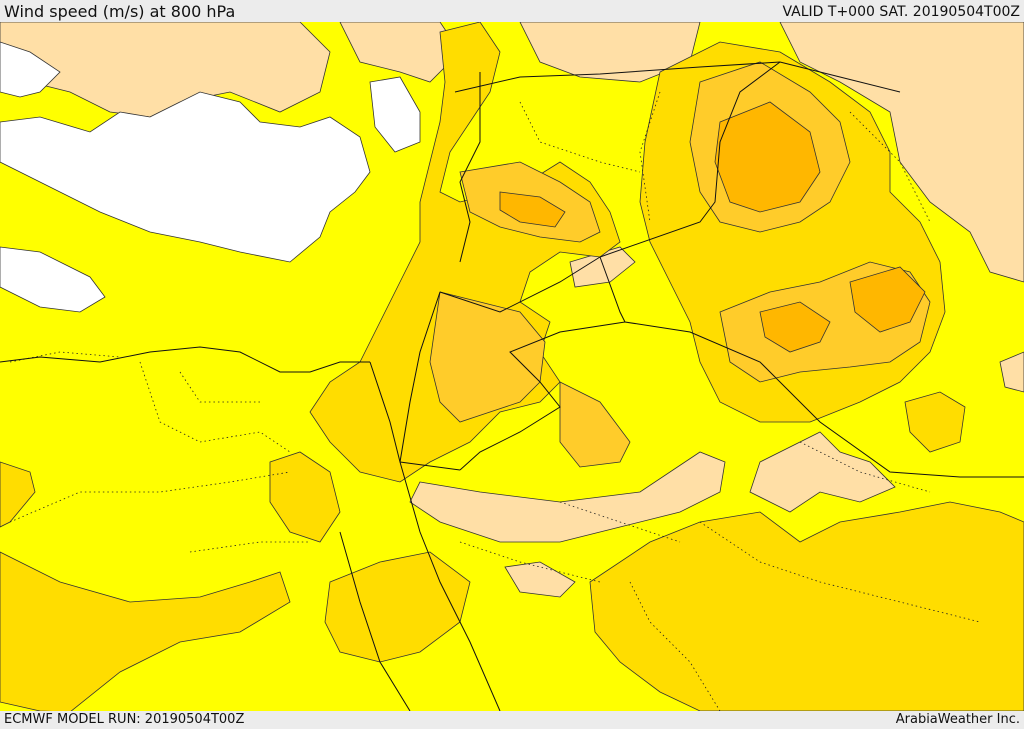 The image size is (1024, 729). Describe the element at coordinates (595, 424) in the screenshot. I see `elevated-wind-area-saudi-mid` at that location.